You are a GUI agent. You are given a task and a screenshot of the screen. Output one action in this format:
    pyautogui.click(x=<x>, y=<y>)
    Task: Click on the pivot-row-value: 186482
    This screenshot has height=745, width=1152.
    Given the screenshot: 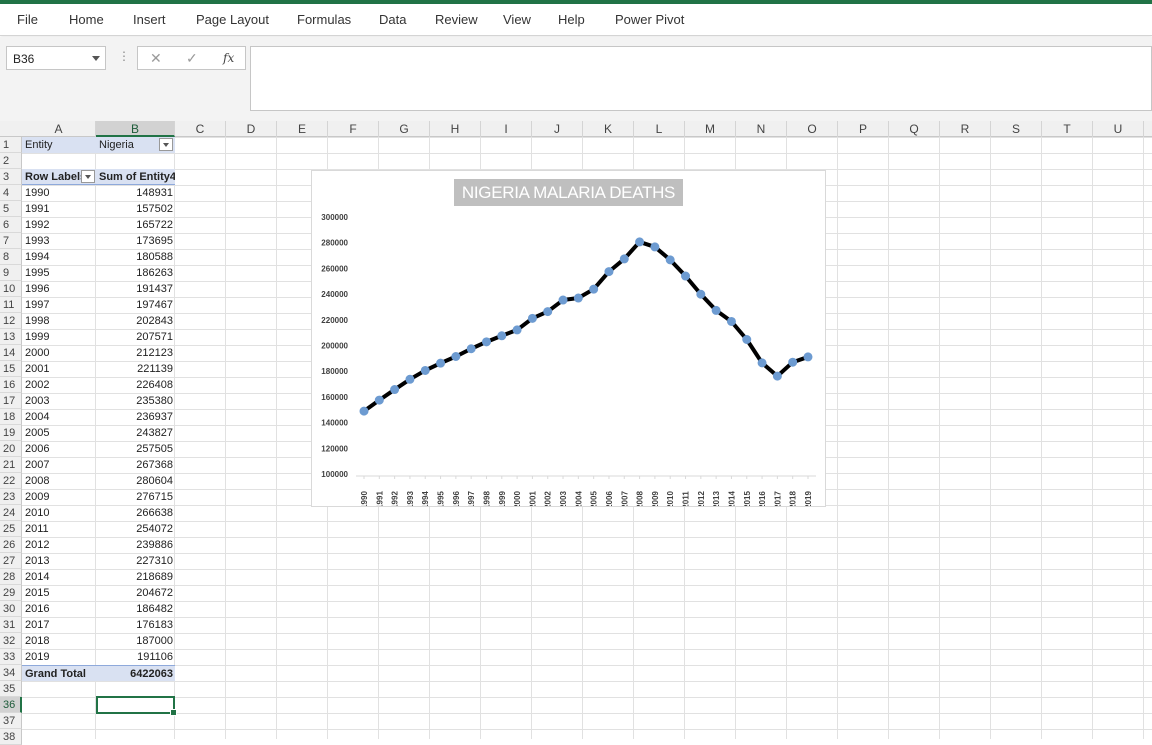 What is the action you would take?
    pyautogui.click(x=154, y=609)
    